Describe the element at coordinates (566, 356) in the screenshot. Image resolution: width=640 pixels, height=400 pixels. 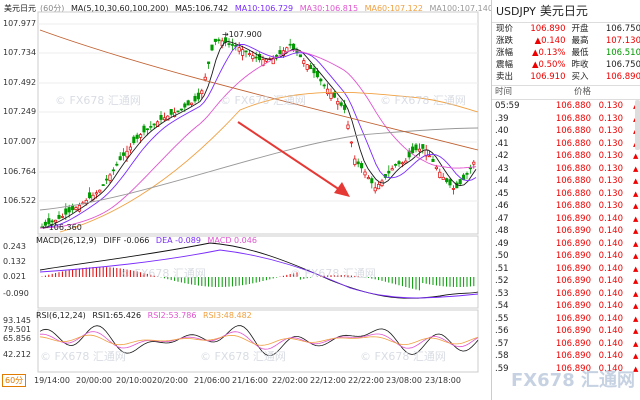
I see `trade-row: .58 106.890 0.140 ▲` at that location.